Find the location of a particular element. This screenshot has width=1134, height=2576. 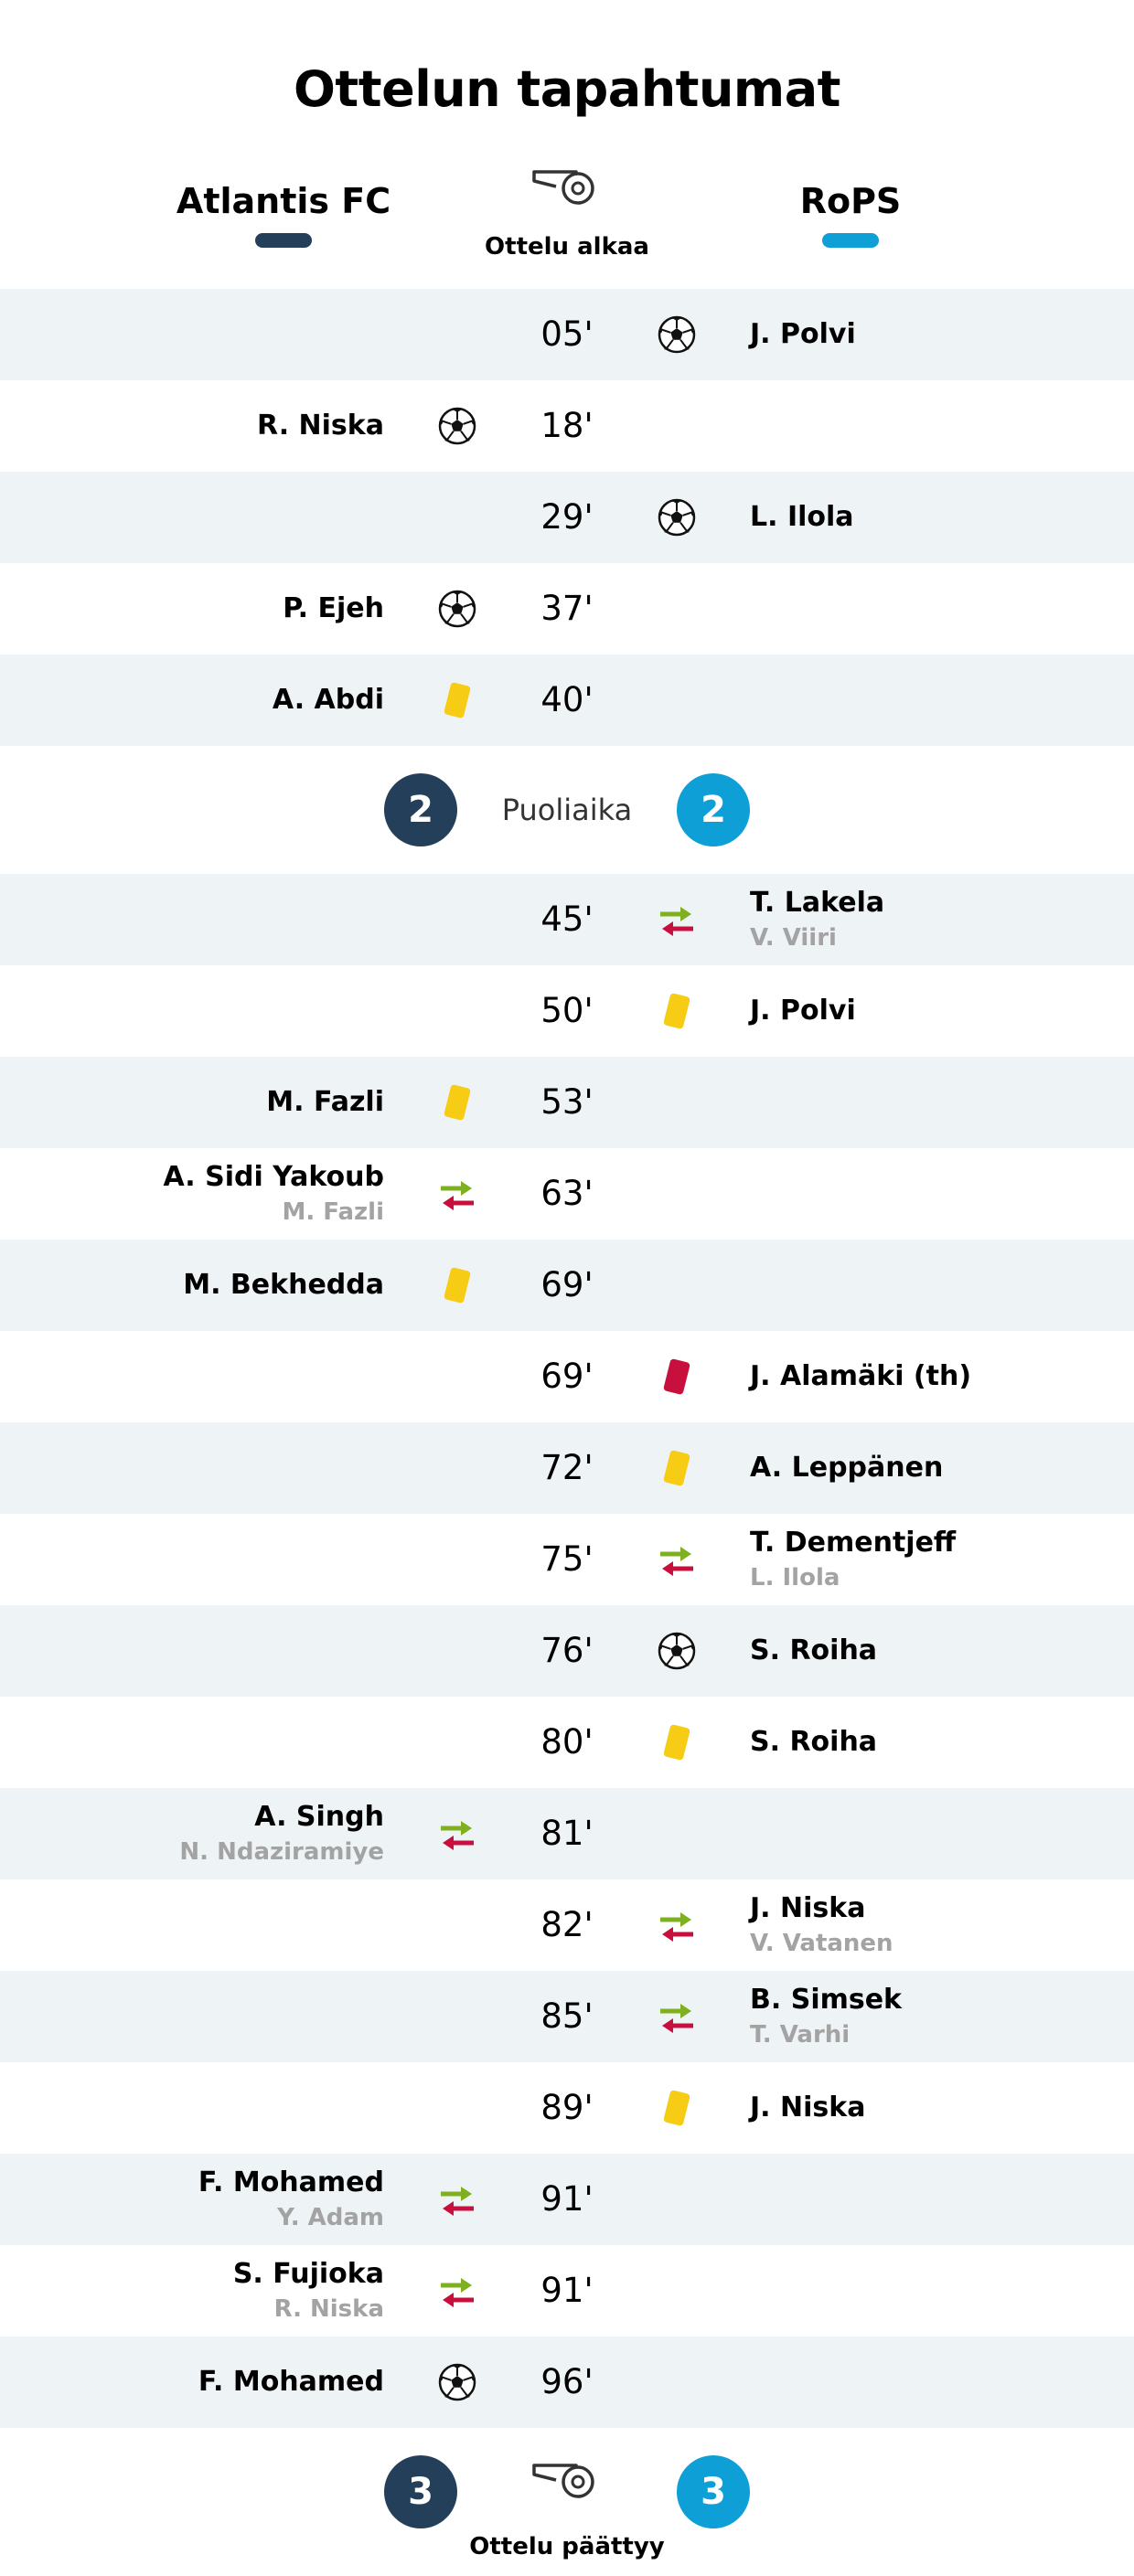

match-start-label: Ottelu alkaa is located at coordinates (567, 247).